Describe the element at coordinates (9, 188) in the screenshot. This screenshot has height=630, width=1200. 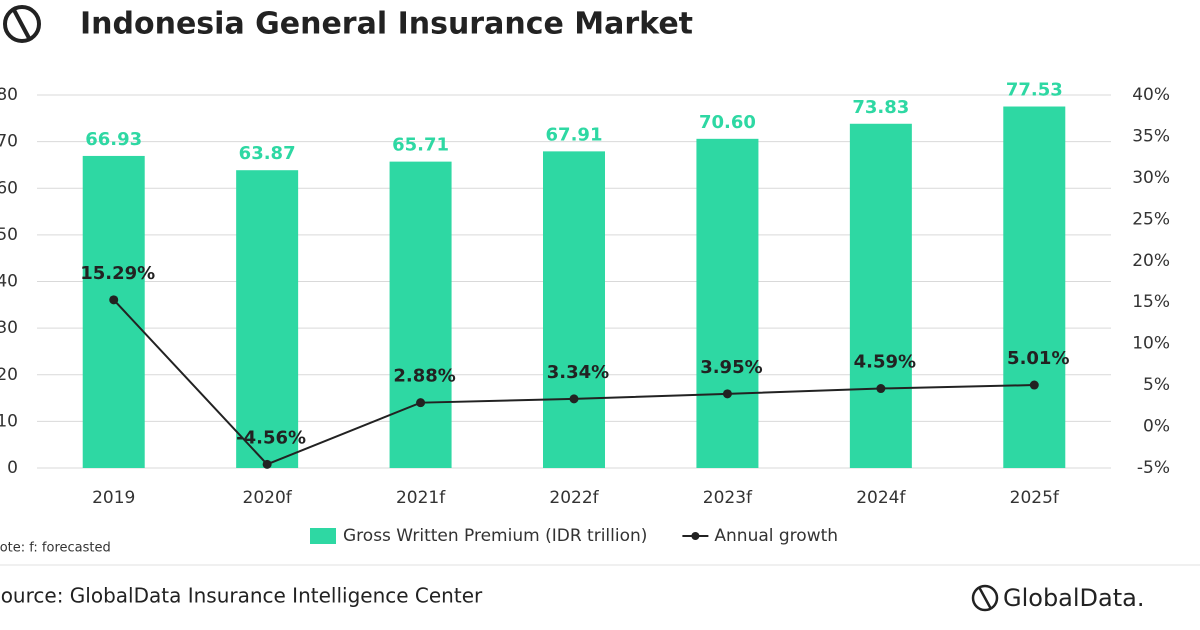
I see `y-tick-label: 60` at that location.